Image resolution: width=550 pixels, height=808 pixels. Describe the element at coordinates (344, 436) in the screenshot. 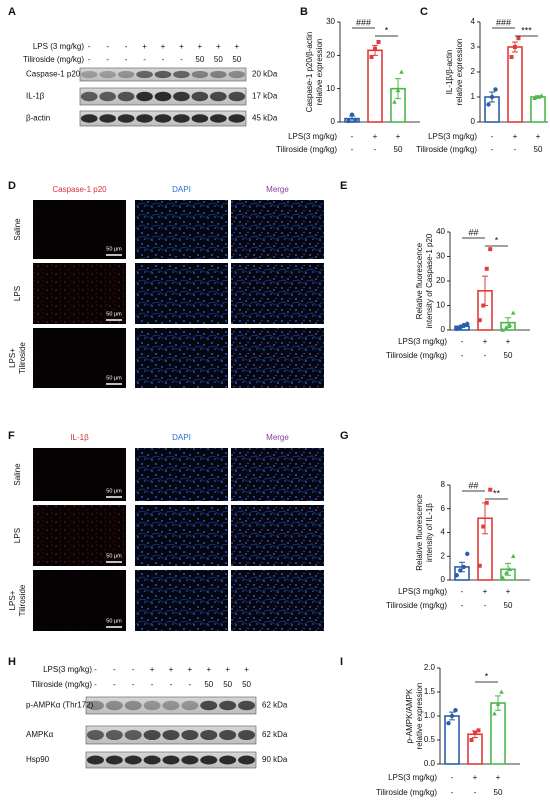

I see `panel-label: G` at that location.